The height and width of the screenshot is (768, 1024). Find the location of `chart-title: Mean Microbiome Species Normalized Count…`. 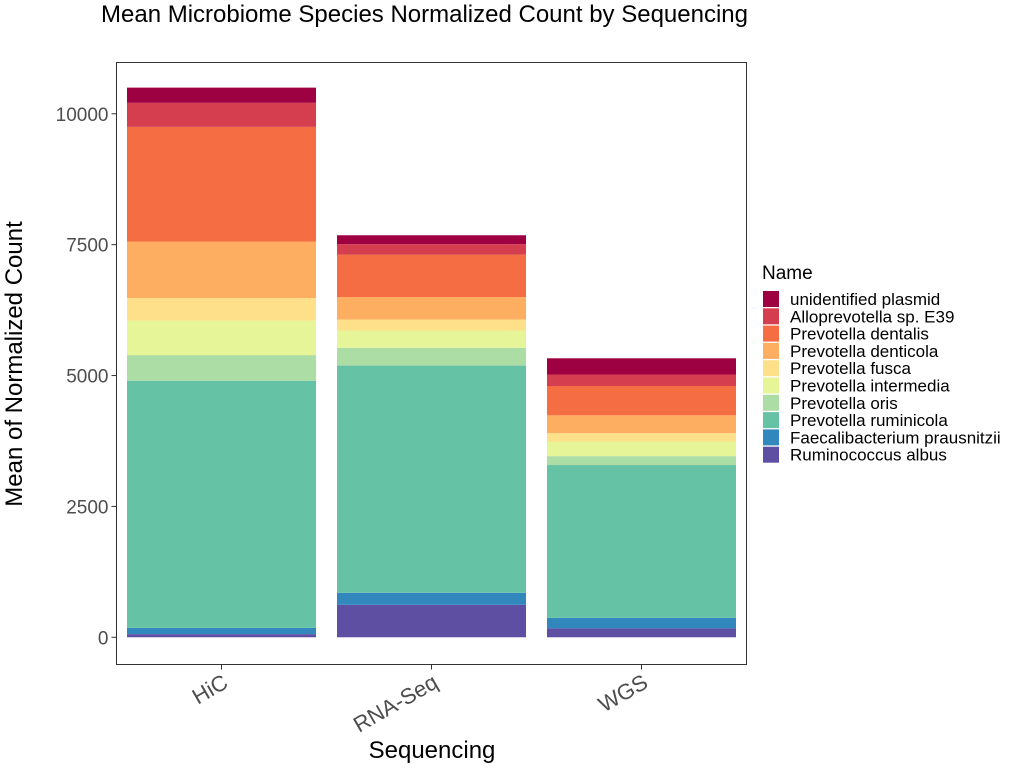

chart-title: Mean Microbiome Species Normalized Count… is located at coordinates (424, 14).